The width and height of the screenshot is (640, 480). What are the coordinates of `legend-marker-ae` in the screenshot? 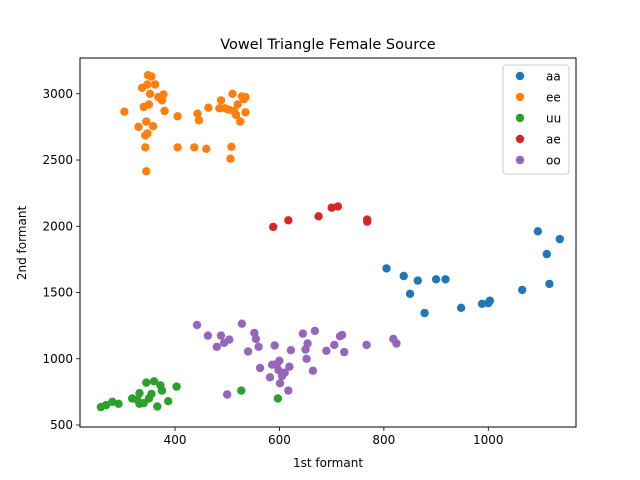 It's located at (520, 139).